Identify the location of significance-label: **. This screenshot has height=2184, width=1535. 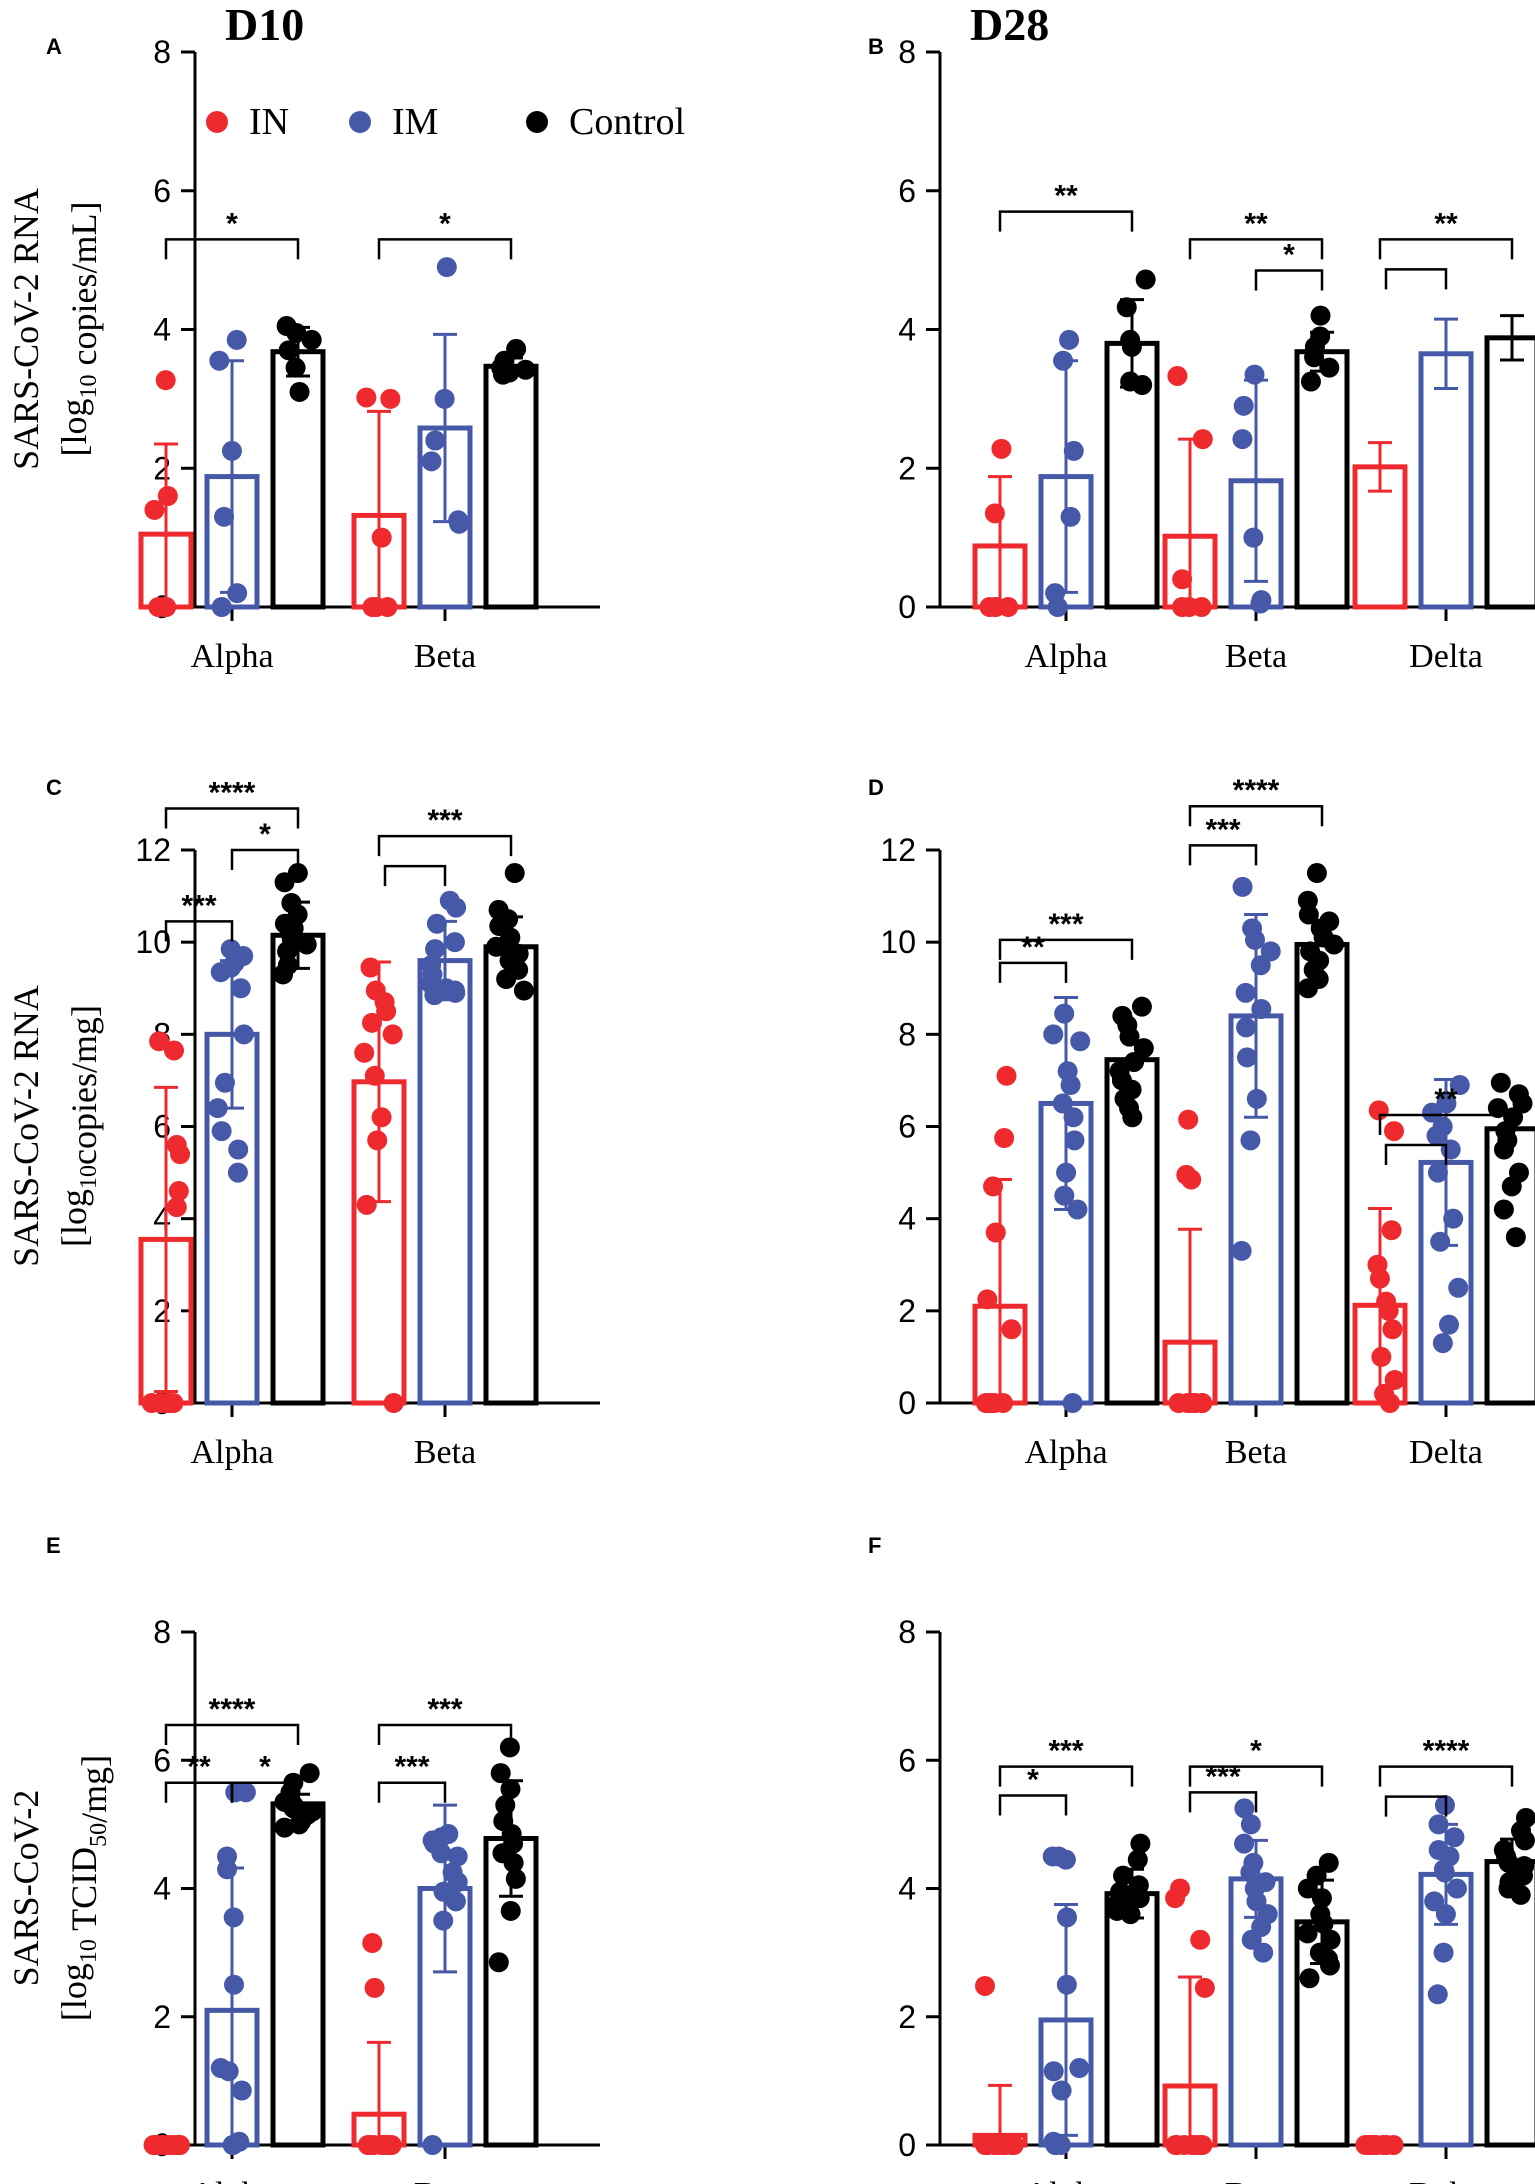
(1066, 196).